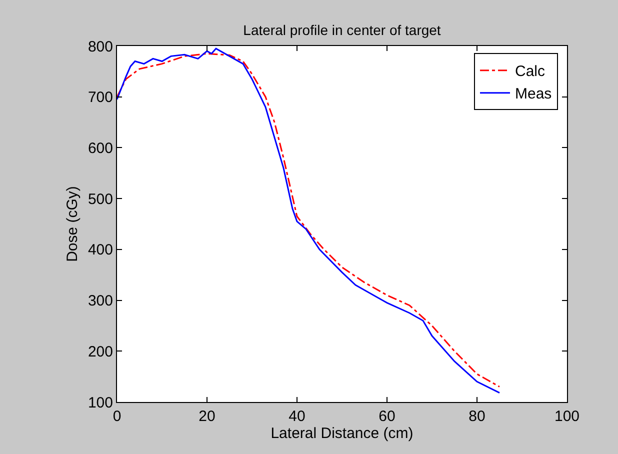  Describe the element at coordinates (477, 416) in the screenshot. I see `x-tick-label: 80` at that location.